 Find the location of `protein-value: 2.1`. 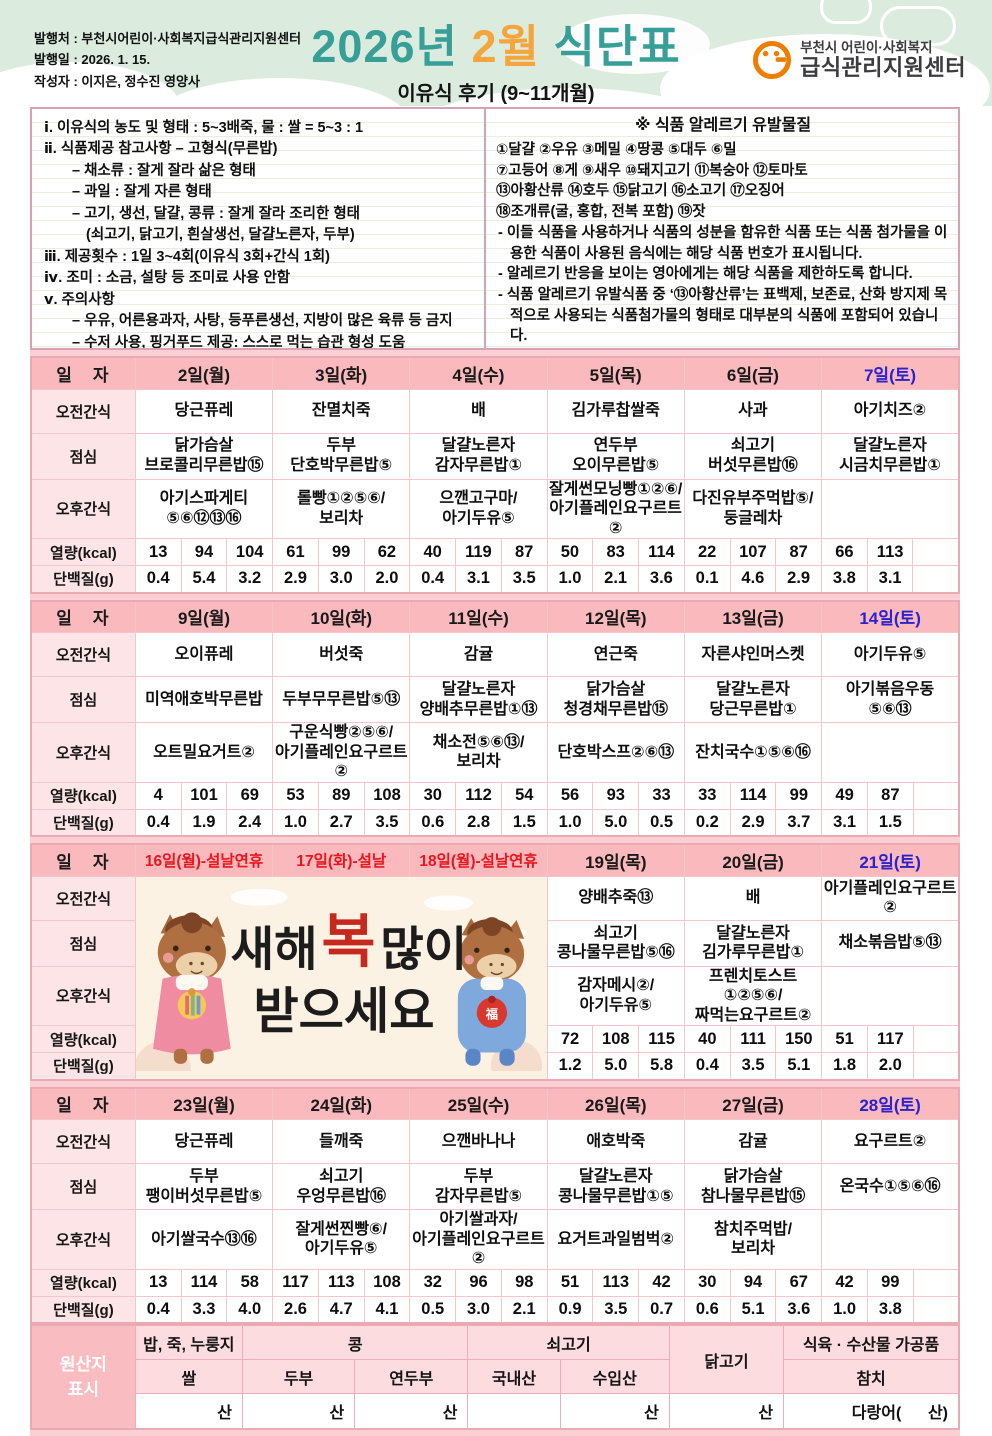

protein-value: 2.1 is located at coordinates (524, 1309).